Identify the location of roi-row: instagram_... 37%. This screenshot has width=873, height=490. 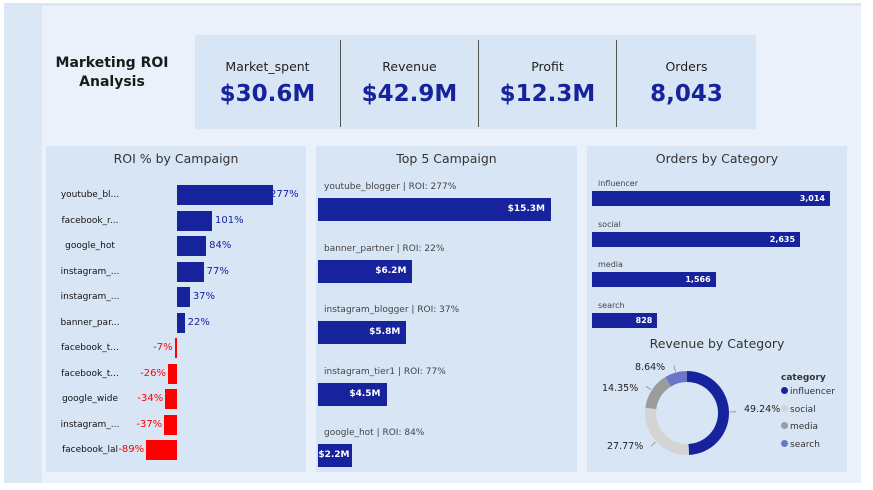
(176, 297).